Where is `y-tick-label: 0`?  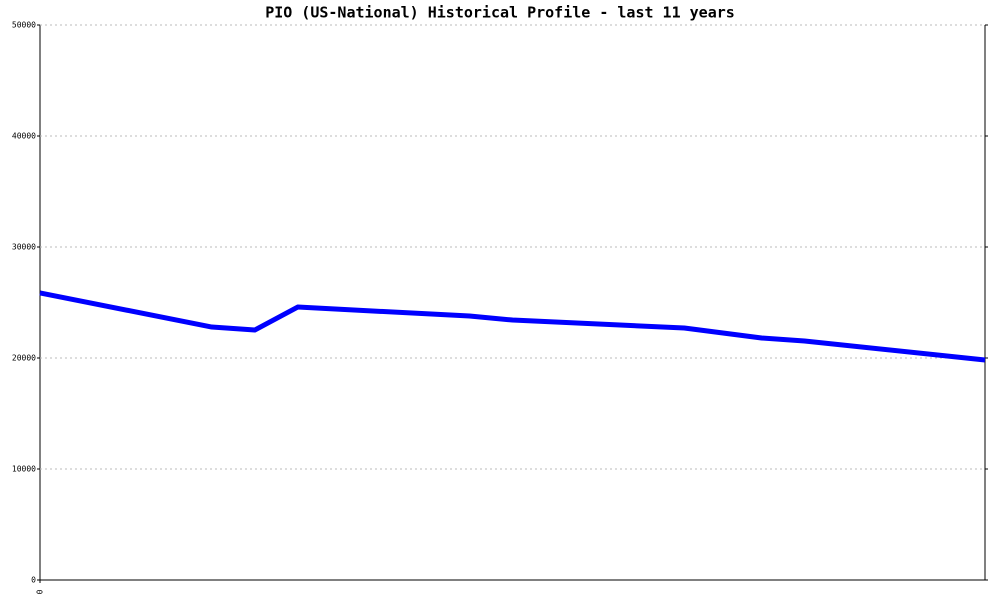
y-tick-label: 0 is located at coordinates (33, 580).